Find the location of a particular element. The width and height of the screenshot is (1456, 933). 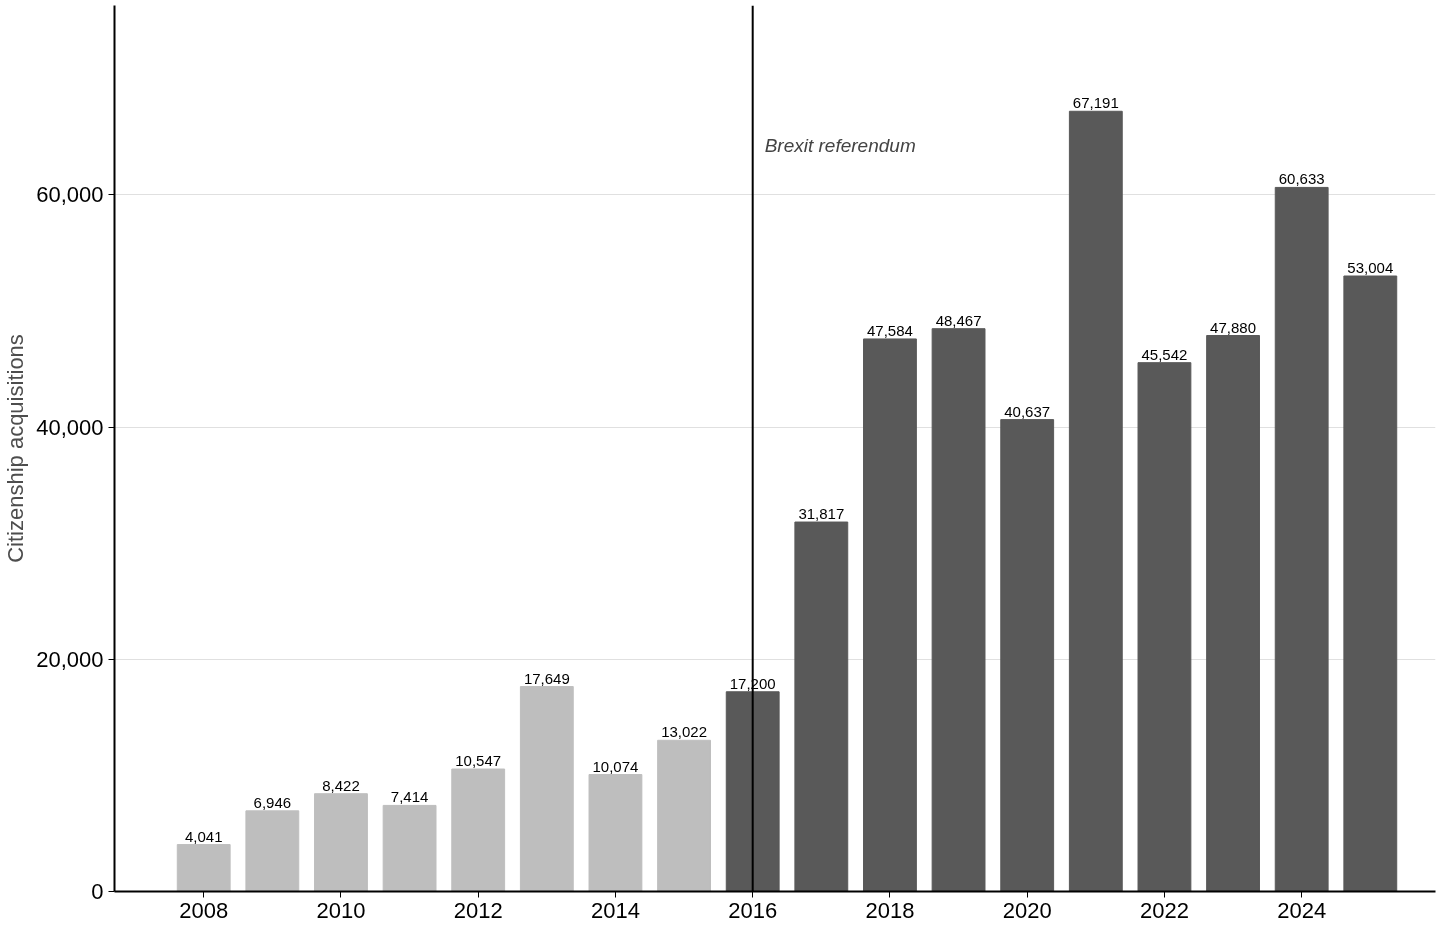

data-label: 13,022 is located at coordinates (684, 732).